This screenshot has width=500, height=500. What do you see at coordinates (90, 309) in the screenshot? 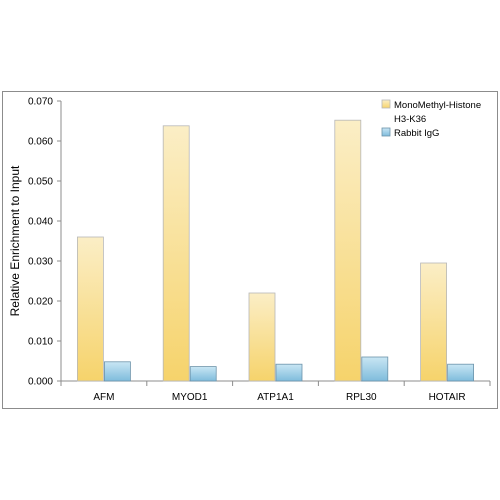
I see `bar-monomethyl-afm` at bounding box center [90, 309].